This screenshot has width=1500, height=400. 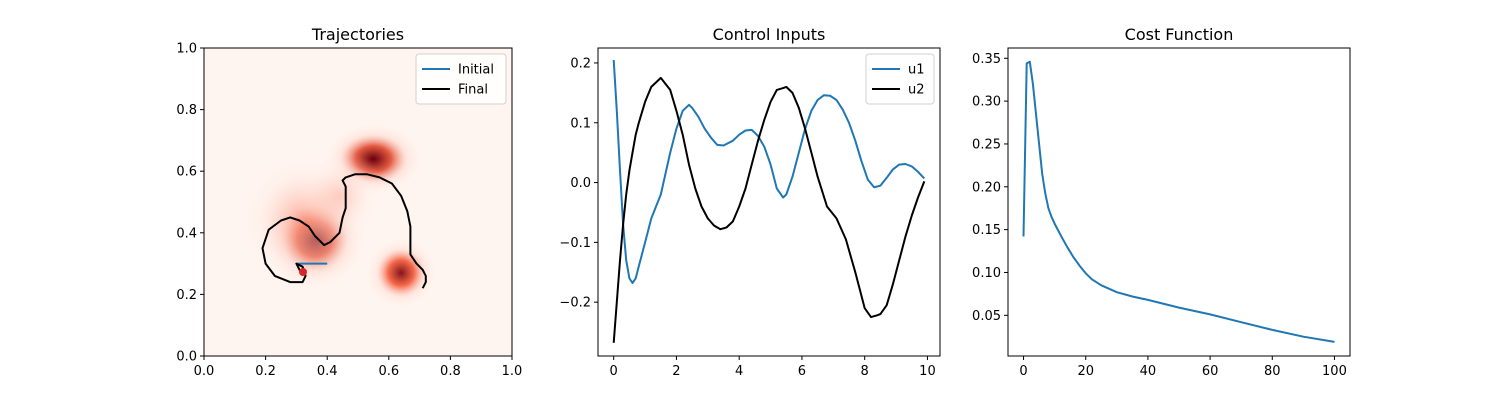 What do you see at coordinates (916, 90) in the screenshot?
I see `legend-label: u2` at bounding box center [916, 90].